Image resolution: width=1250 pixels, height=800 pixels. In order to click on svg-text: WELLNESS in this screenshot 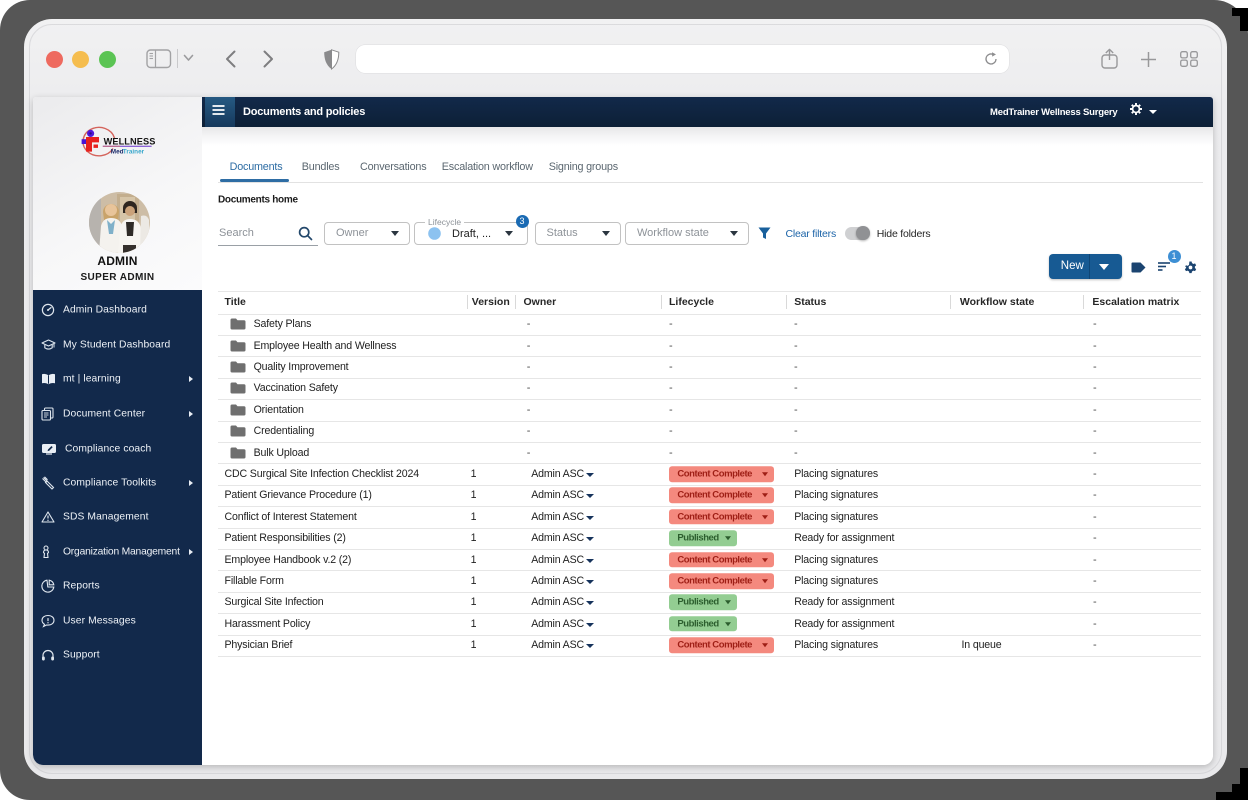, I will do `click(130, 141)`.